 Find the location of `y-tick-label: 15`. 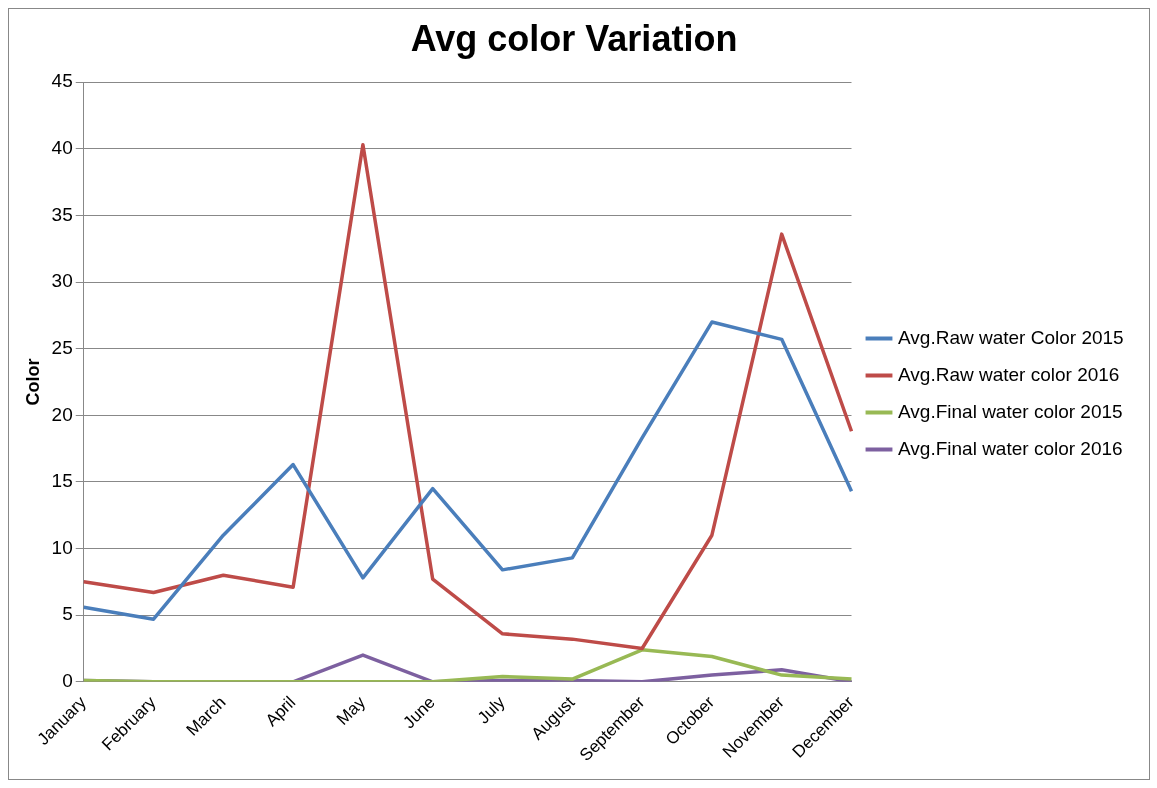

y-tick-label: 15 is located at coordinates (62, 481).